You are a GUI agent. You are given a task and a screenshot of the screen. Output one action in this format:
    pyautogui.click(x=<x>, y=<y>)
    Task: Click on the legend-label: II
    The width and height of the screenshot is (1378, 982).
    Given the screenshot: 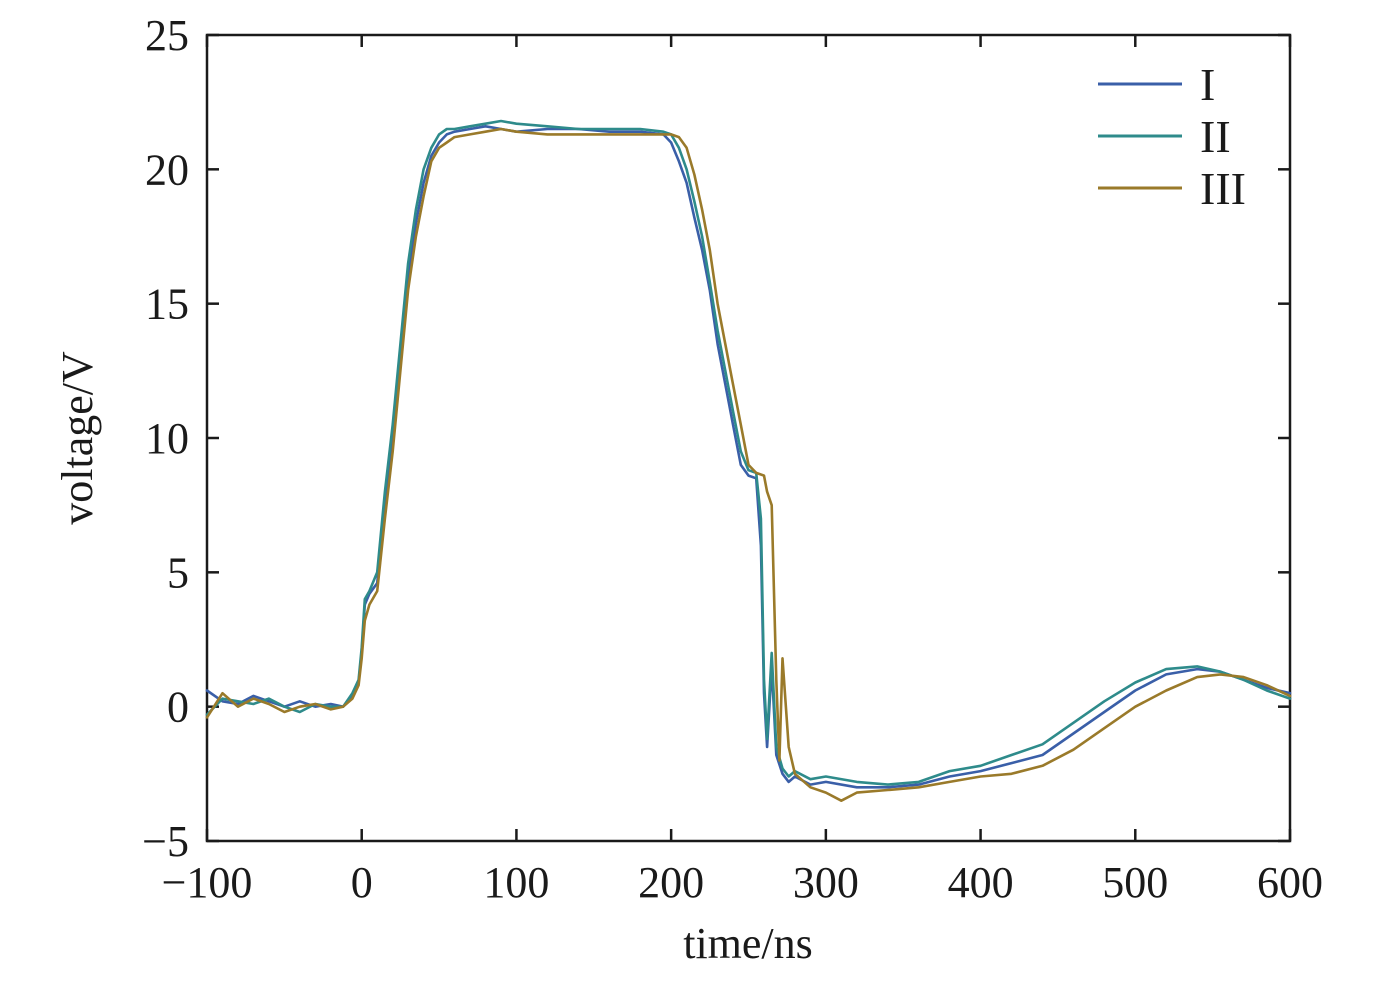 What is the action you would take?
    pyautogui.click(x=1215, y=136)
    